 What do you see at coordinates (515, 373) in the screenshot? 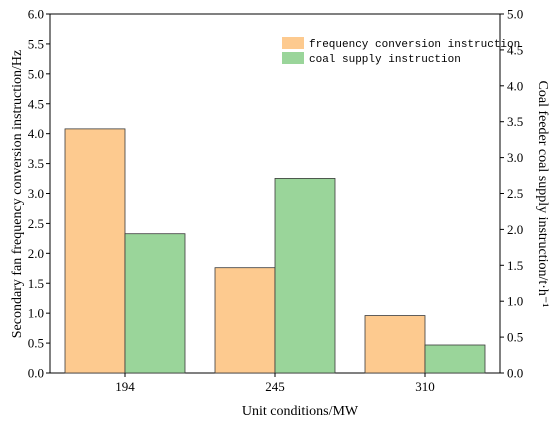
I see `right-tick-label: 0.0` at bounding box center [515, 373].